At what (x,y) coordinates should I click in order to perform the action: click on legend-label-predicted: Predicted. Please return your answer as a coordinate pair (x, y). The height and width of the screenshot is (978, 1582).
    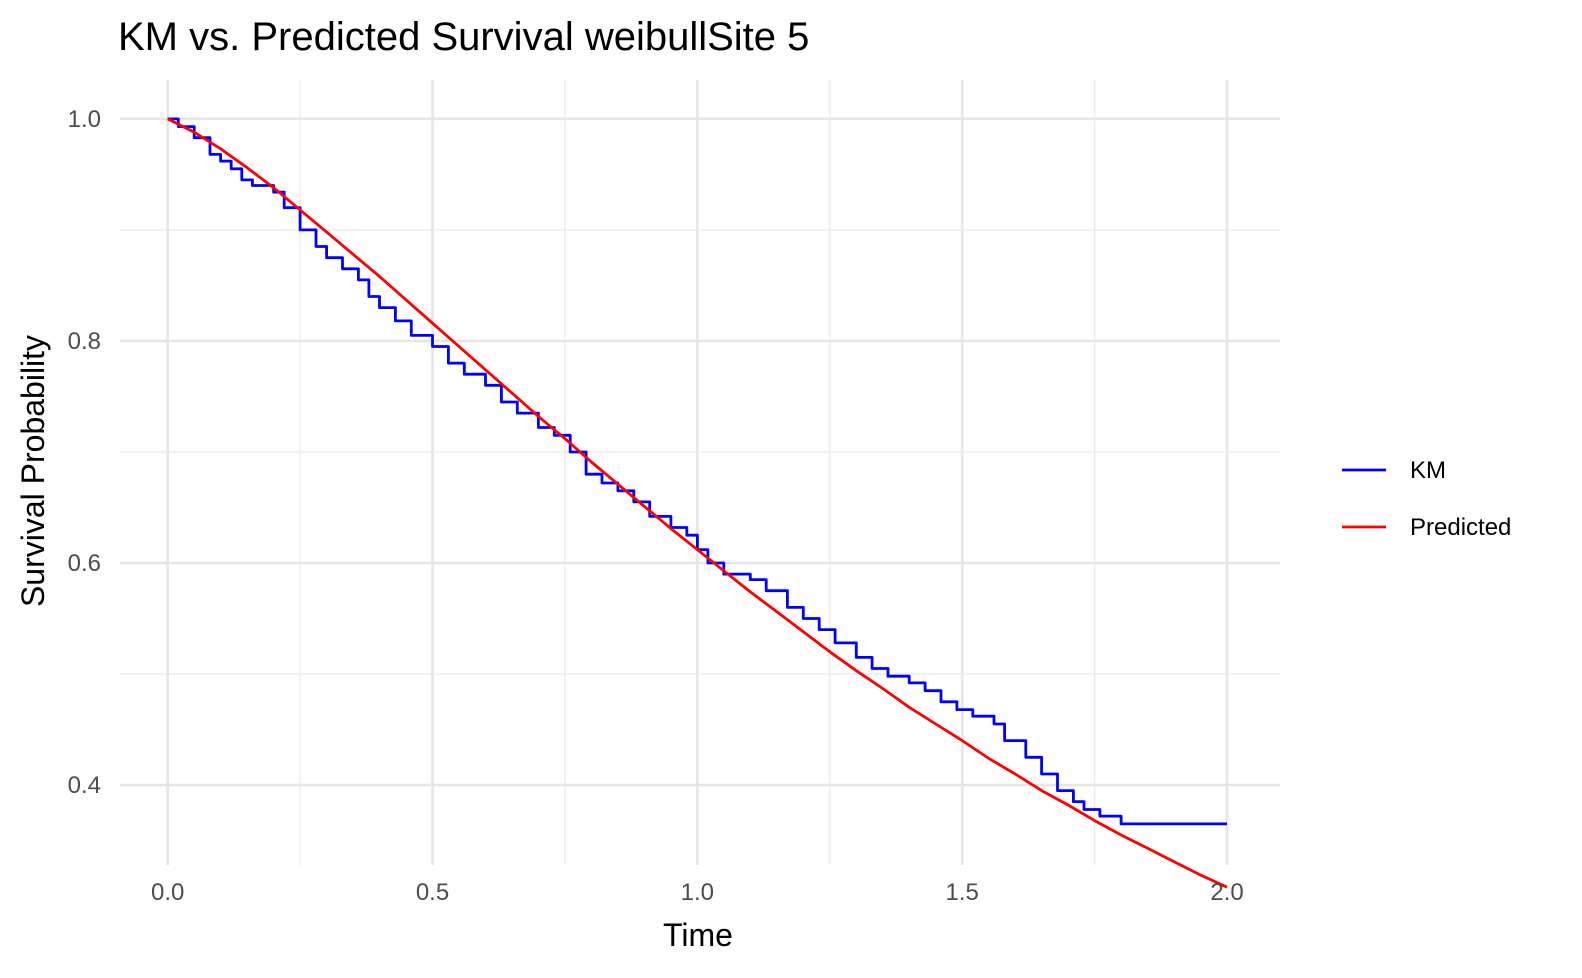
    Looking at the image, I should click on (1460, 527).